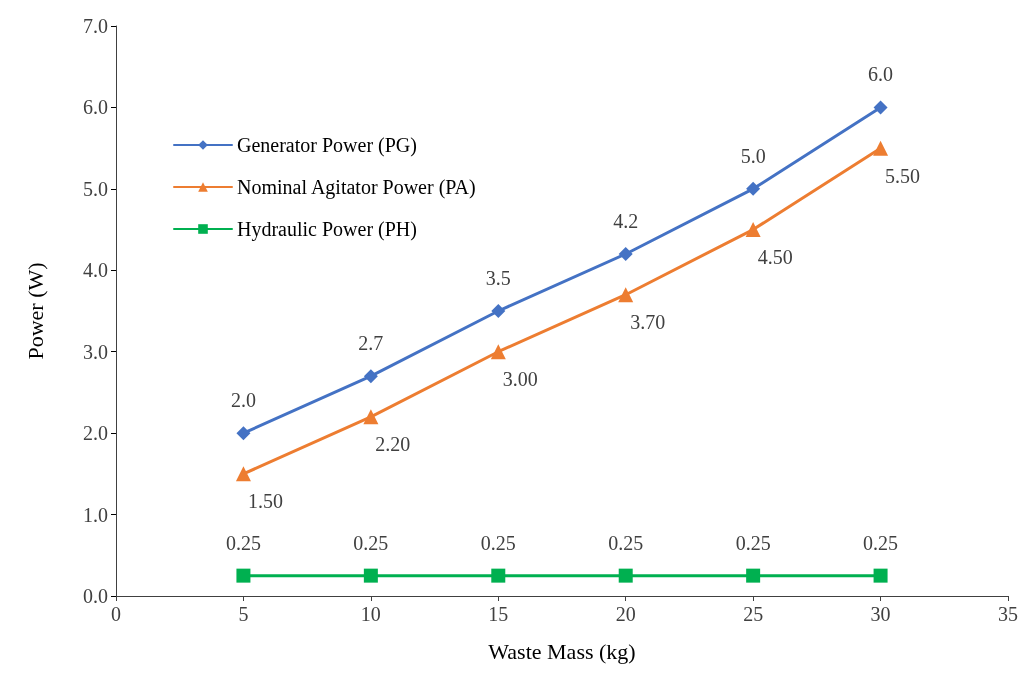 The width and height of the screenshot is (1029, 691). Describe the element at coordinates (243, 400) in the screenshot. I see `data-label: 2.0` at that location.